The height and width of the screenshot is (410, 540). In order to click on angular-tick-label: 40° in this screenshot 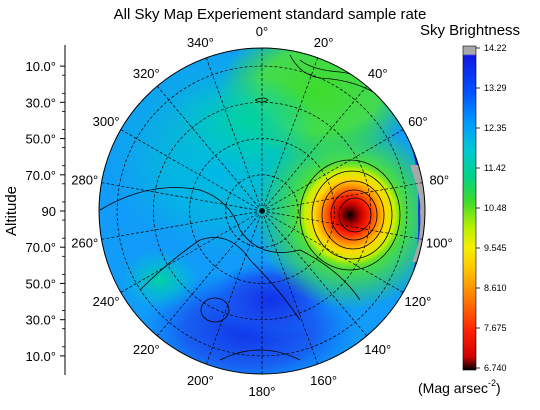, I will do `click(378, 73)`.